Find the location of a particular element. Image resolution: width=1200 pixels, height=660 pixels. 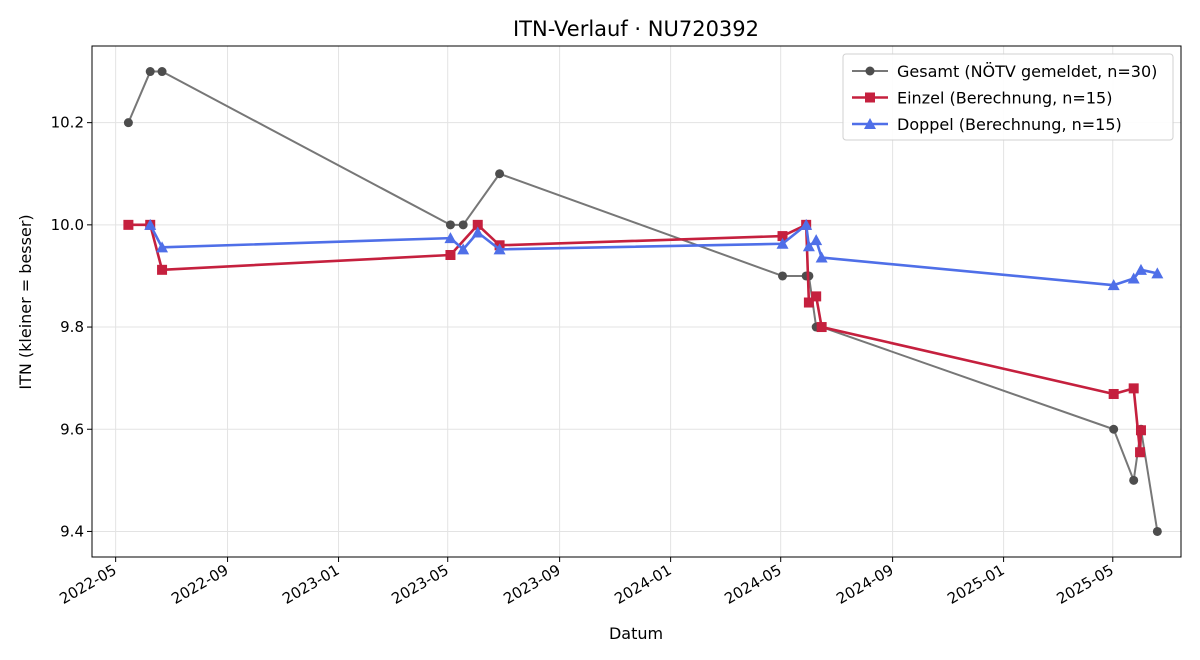

legend-label-gesamt: Gesamt (NÖTV gemeldet, n=30) is located at coordinates (1027, 71).